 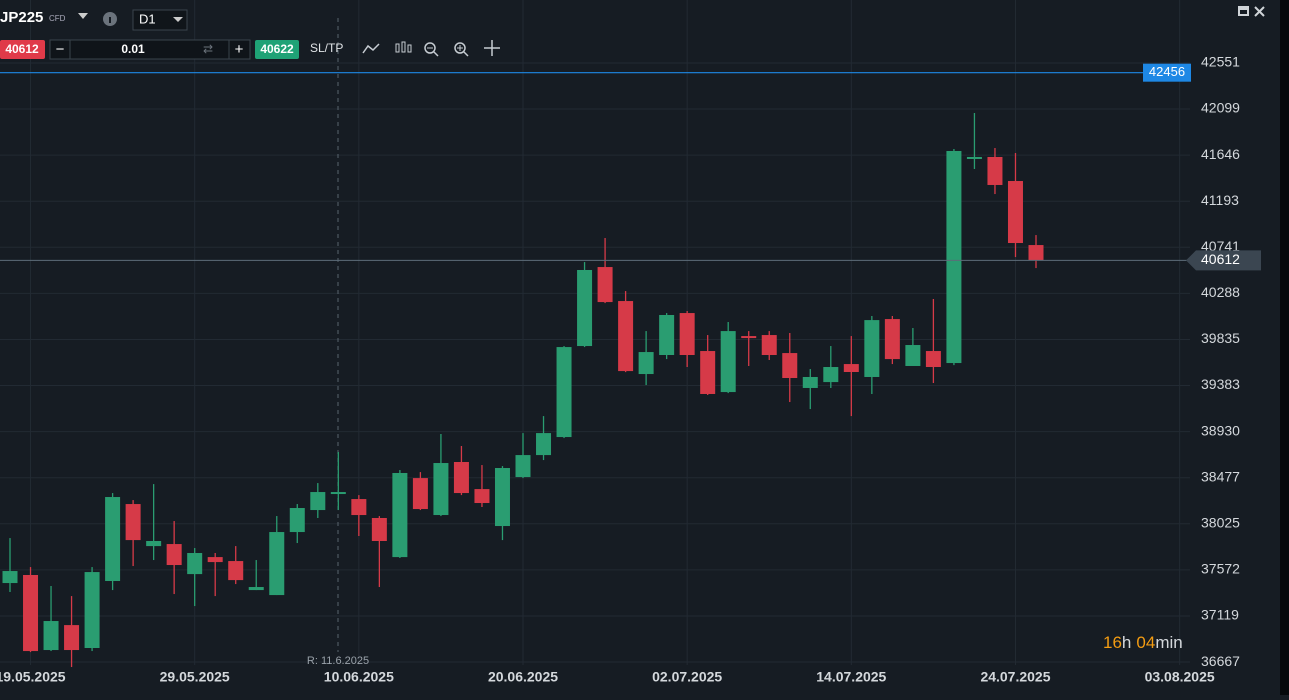 I want to click on price-level-box, so click(x=1167, y=72).